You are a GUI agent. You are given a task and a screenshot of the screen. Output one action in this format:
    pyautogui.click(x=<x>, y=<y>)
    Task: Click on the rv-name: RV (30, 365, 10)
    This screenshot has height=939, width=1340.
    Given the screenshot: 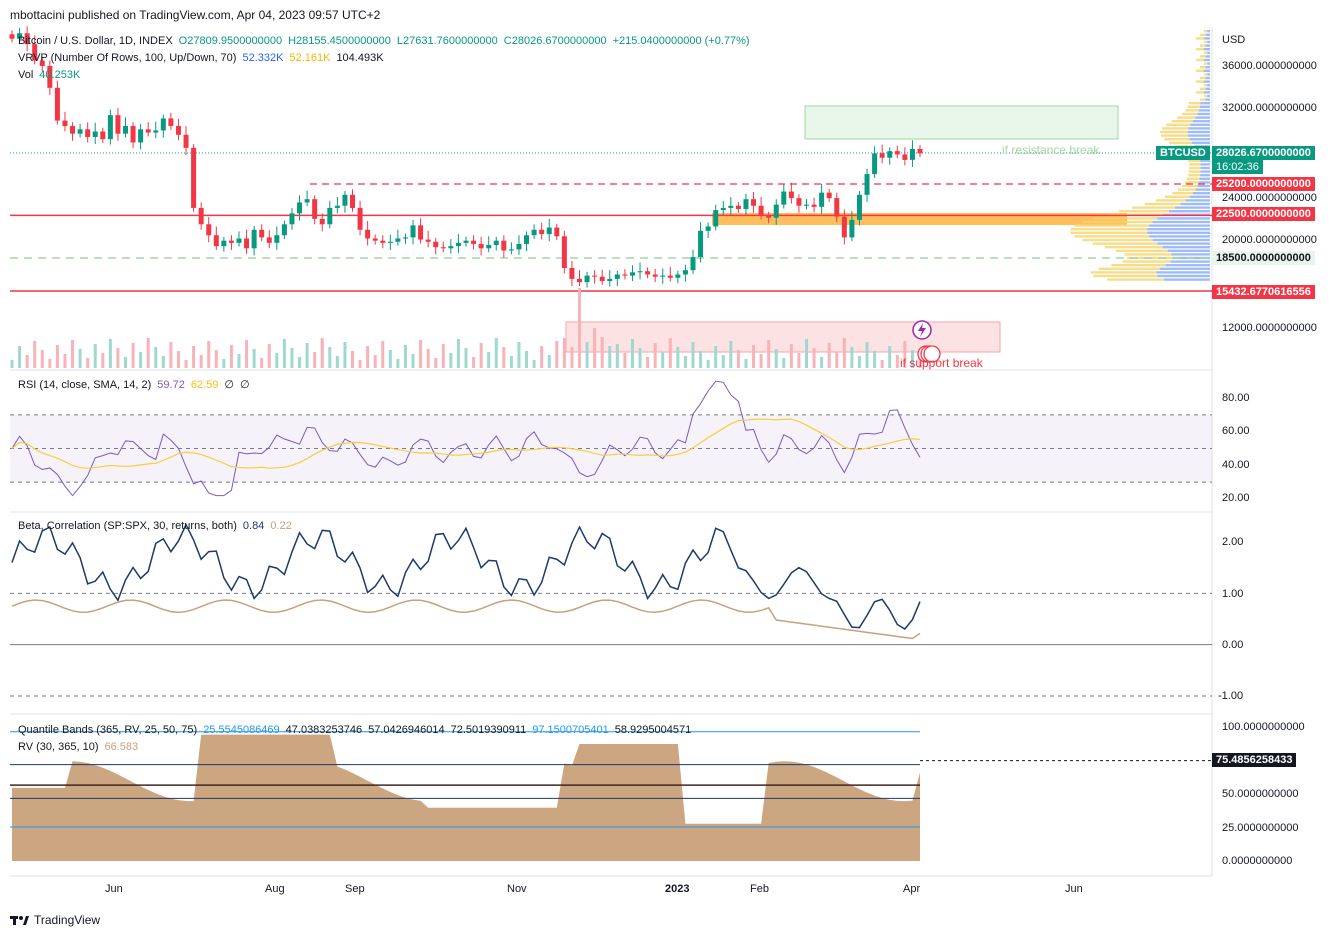 What is the action you would take?
    pyautogui.click(x=58, y=747)
    